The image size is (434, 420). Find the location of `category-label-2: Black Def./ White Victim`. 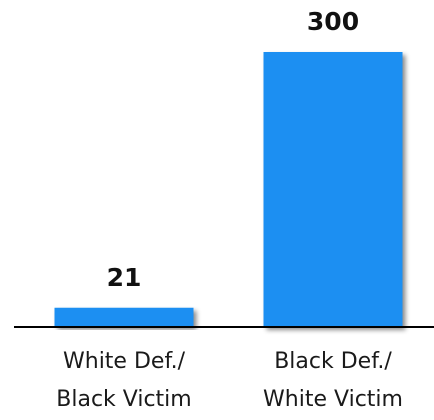

category-label-2: Black Def./ White Victim is located at coordinates (333, 380).